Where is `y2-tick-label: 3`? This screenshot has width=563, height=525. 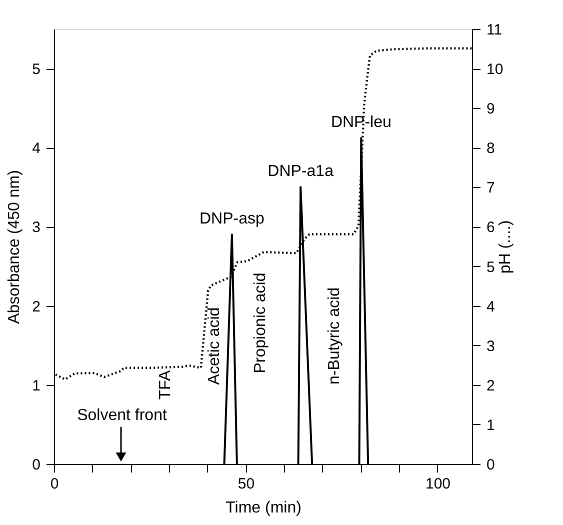 y2-tick-label: 3 is located at coordinates (490, 346).